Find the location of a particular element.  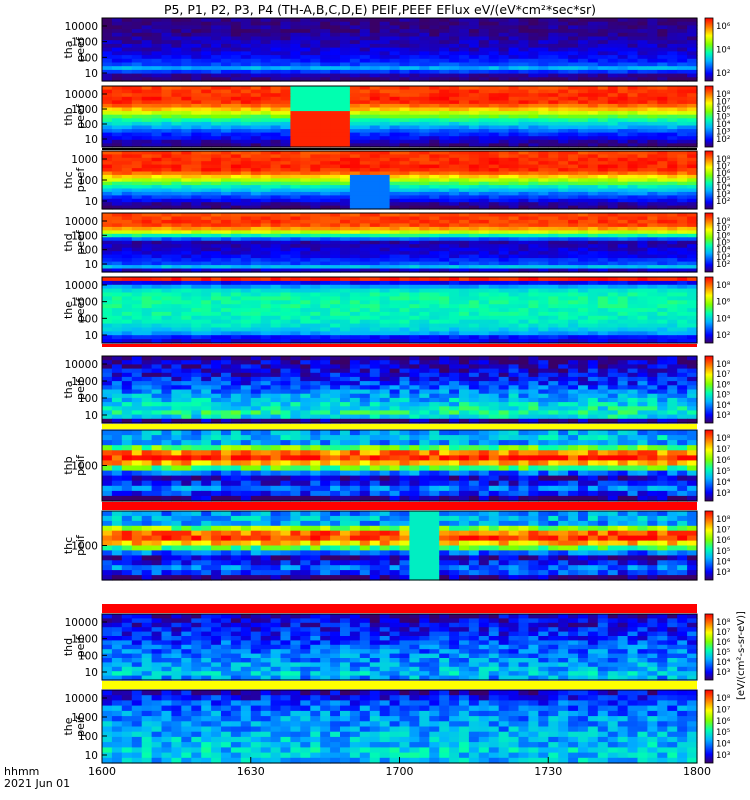

y-tick-label: 10 is located at coordinates (91, 140).